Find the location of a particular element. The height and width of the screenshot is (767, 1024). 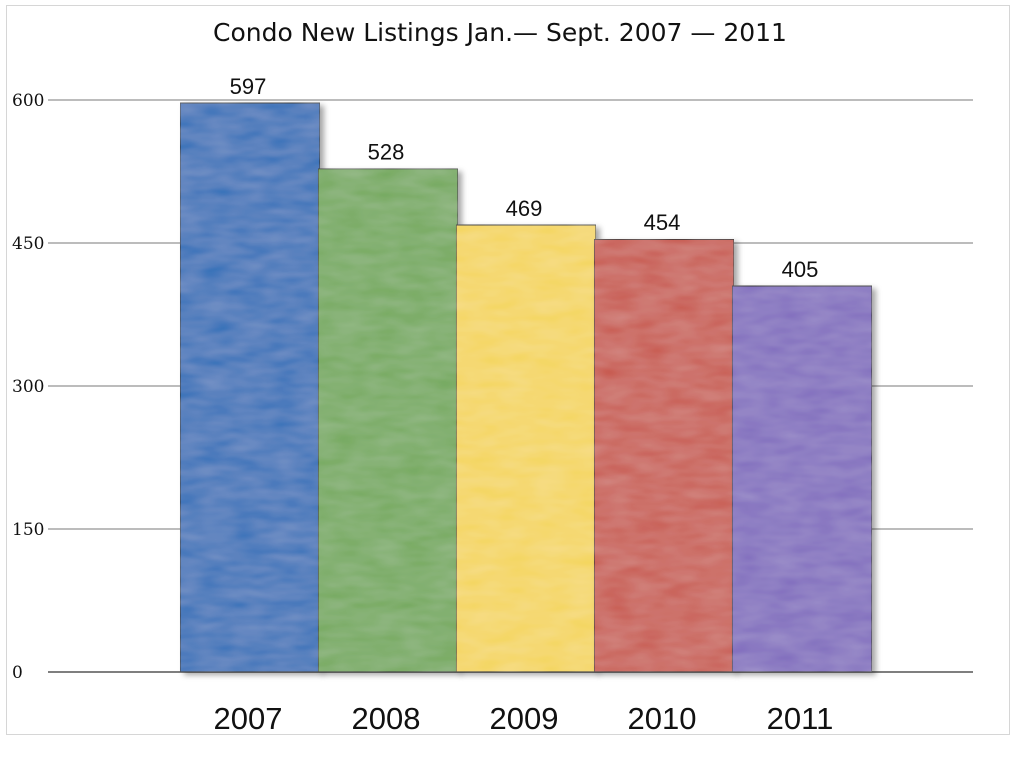

x-tick-label: 2011 is located at coordinates (800, 718).